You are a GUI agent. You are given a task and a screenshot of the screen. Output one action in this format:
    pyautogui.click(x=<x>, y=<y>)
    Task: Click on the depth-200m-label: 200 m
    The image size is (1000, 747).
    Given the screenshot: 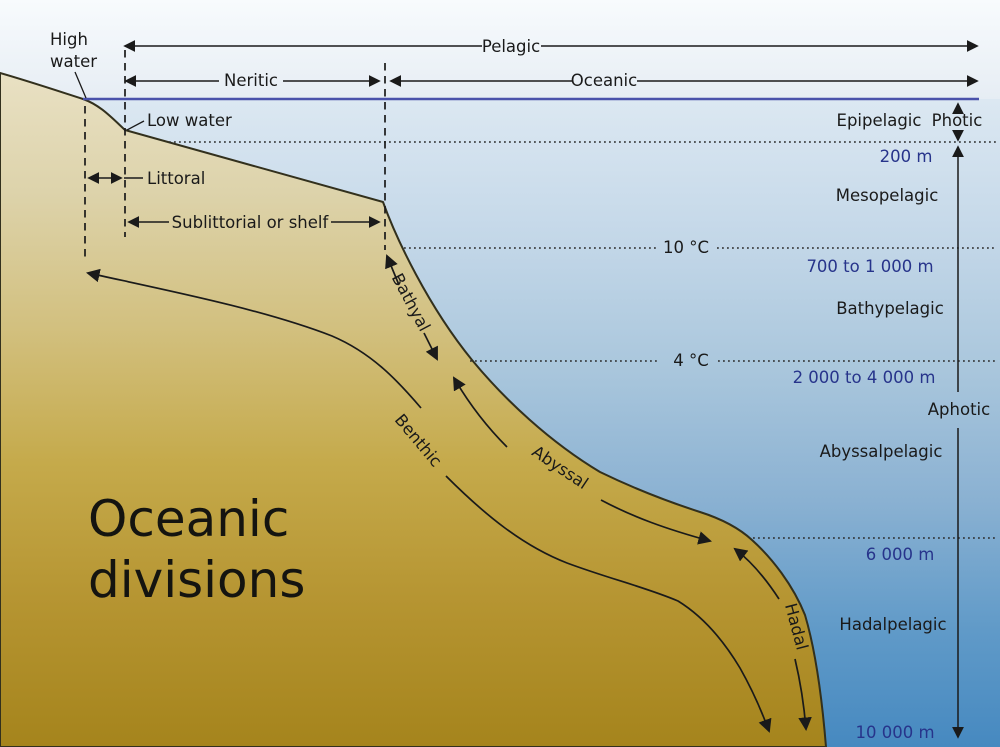 What is the action you would take?
    pyautogui.click(x=906, y=156)
    